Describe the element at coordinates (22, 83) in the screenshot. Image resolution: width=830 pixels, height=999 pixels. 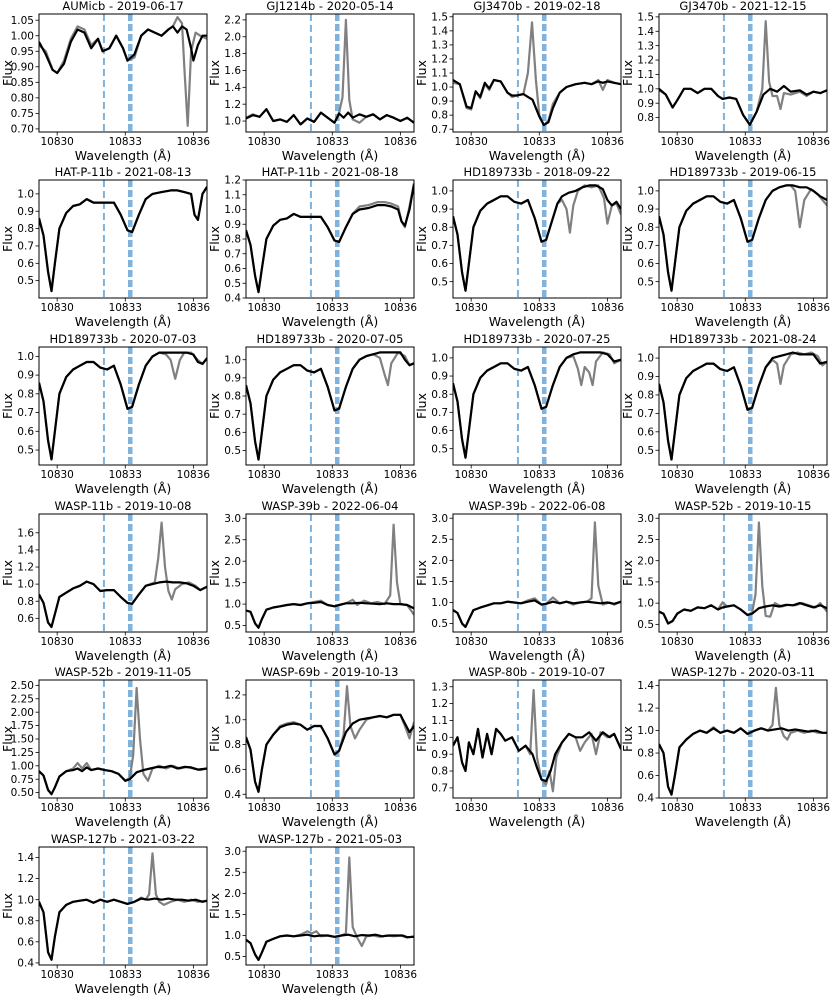
I see `y-tick-label: 0.85` at that location.